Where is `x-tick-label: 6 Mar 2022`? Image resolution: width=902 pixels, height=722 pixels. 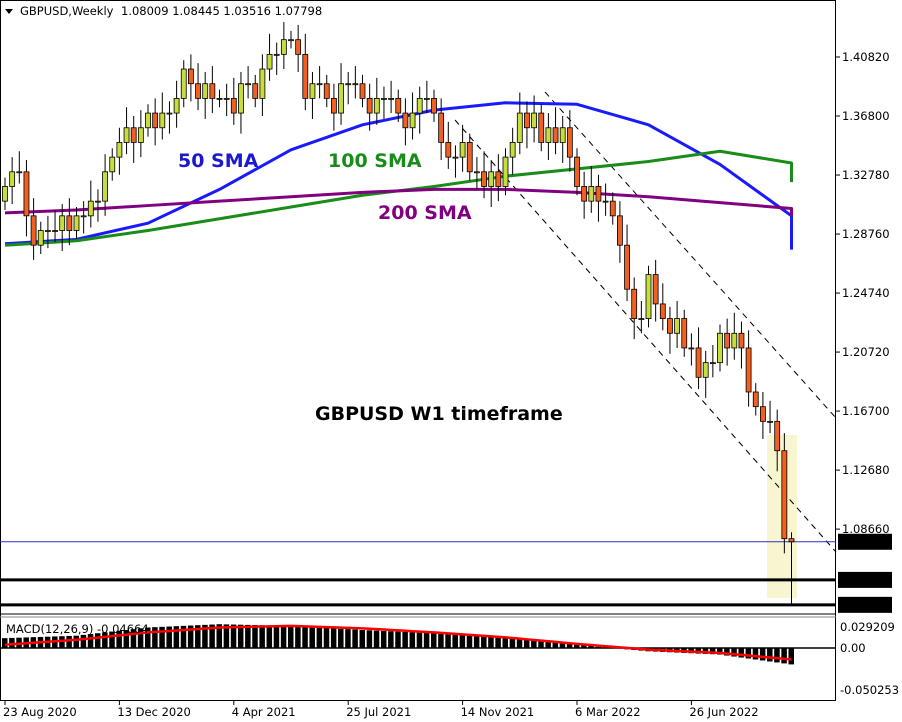 x-tick-label: 6 Mar 2022 is located at coordinates (608, 712).